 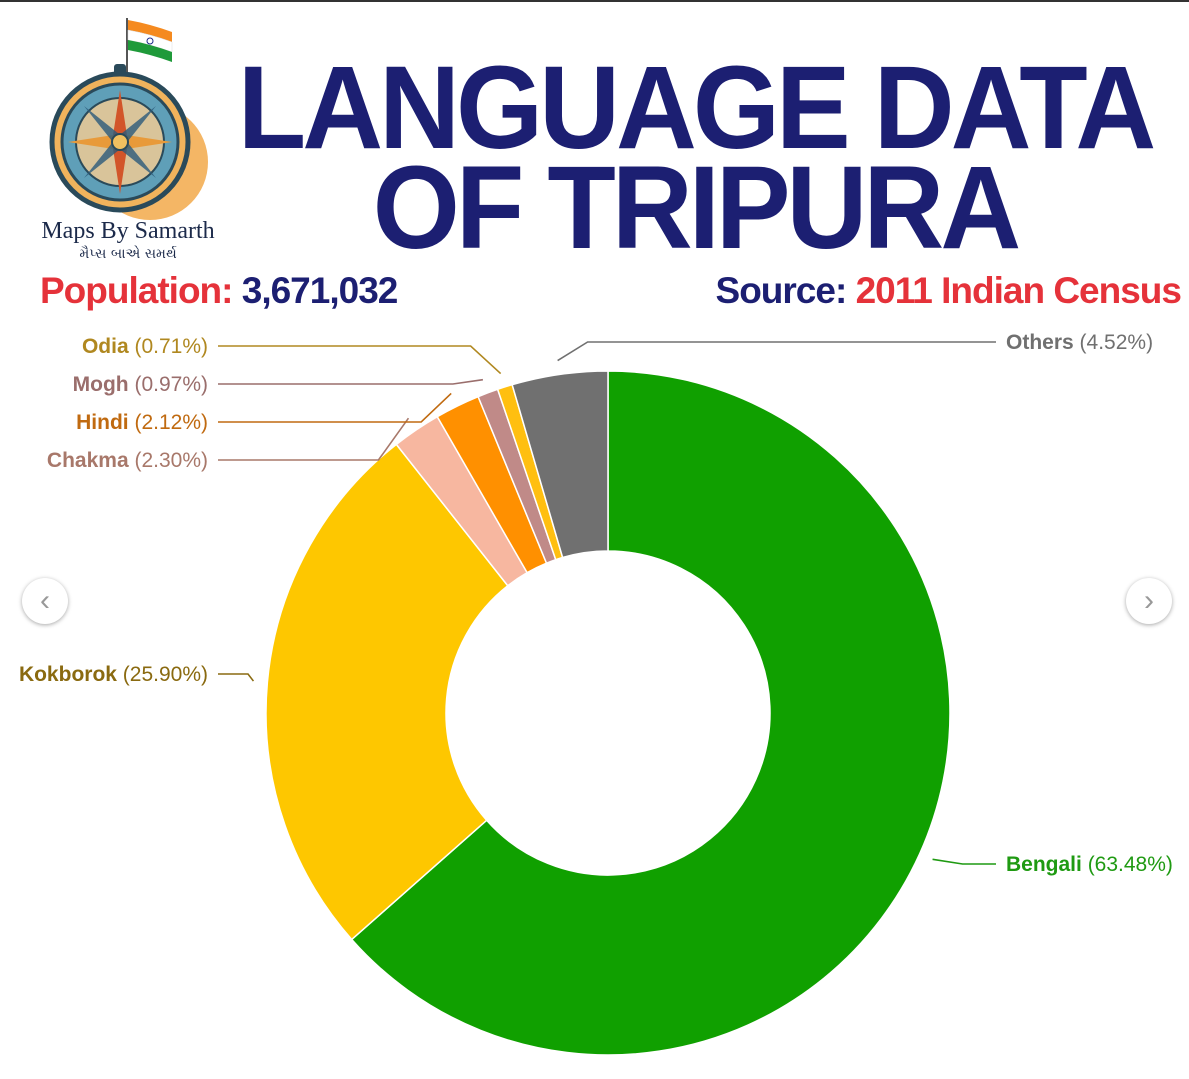 I want to click on top-border, so click(x=594, y=1).